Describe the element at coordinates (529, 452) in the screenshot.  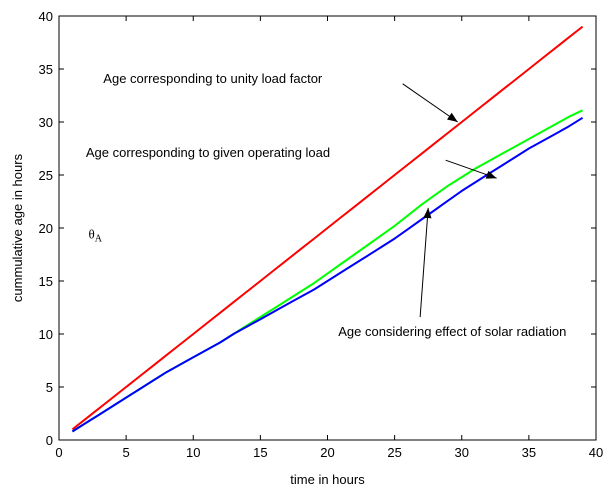
I see `x-tick-label: 35` at that location.